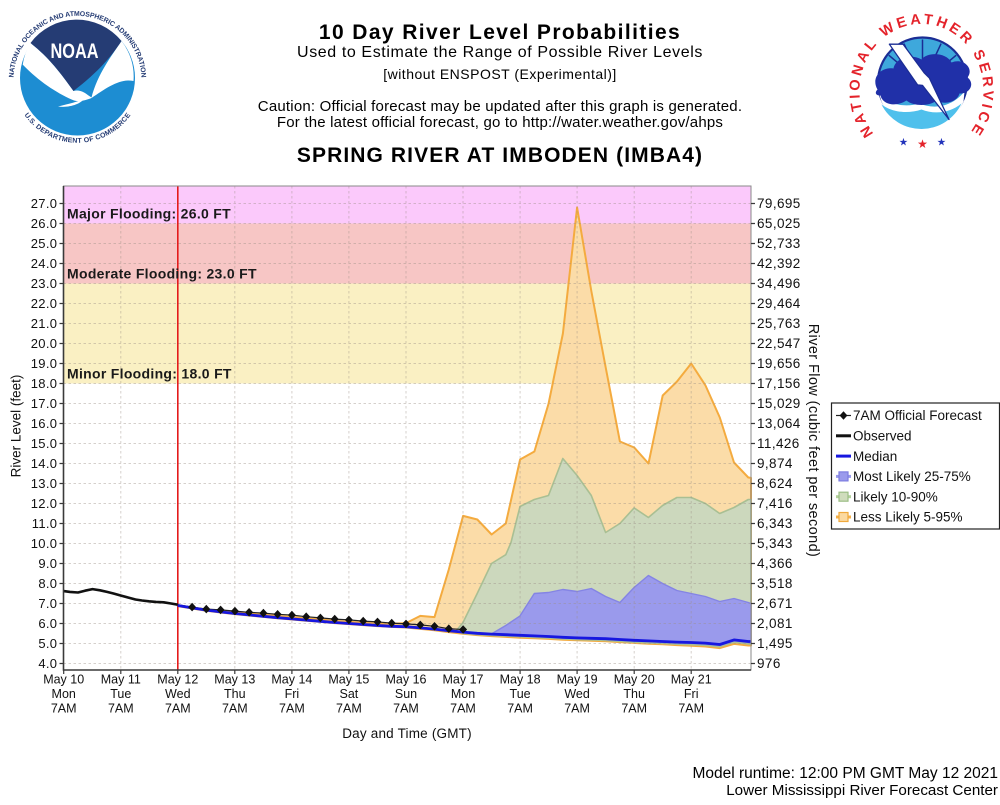  Describe the element at coordinates (813, 441) in the screenshot. I see `svg-text:River Flow (cubic feet per sec: River Flow (cubic feet per second)` at that location.